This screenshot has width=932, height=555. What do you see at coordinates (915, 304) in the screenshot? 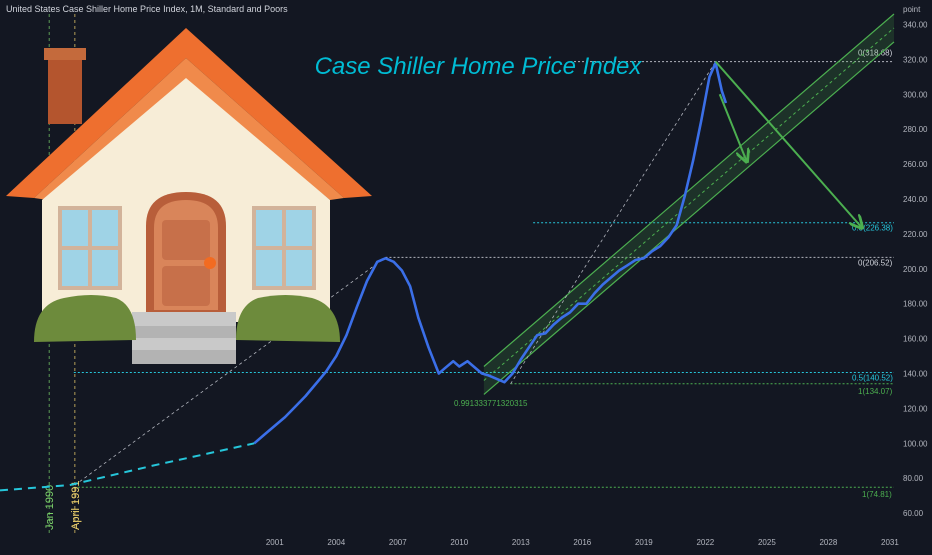
I see `y-tick-label: 180.00` at bounding box center [915, 304].